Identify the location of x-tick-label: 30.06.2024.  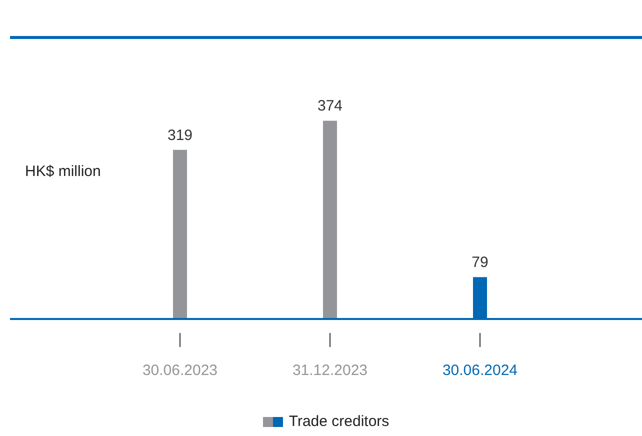
(480, 370).